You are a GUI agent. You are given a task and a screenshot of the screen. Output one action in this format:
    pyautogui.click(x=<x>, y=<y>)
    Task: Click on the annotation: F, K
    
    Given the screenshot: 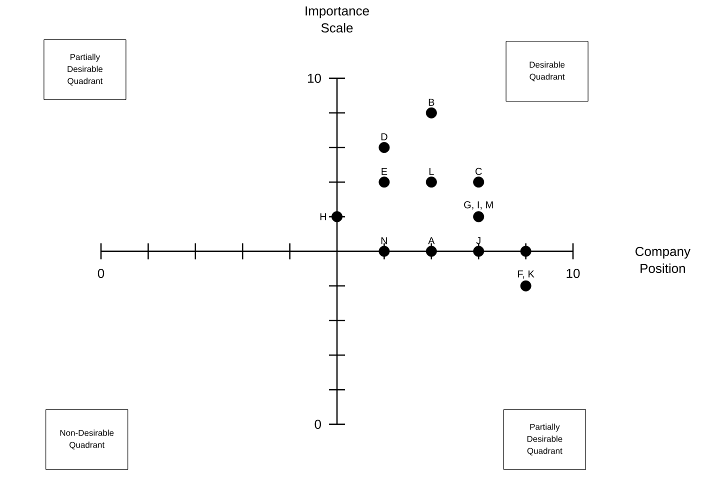 What is the action you would take?
    pyautogui.click(x=526, y=274)
    